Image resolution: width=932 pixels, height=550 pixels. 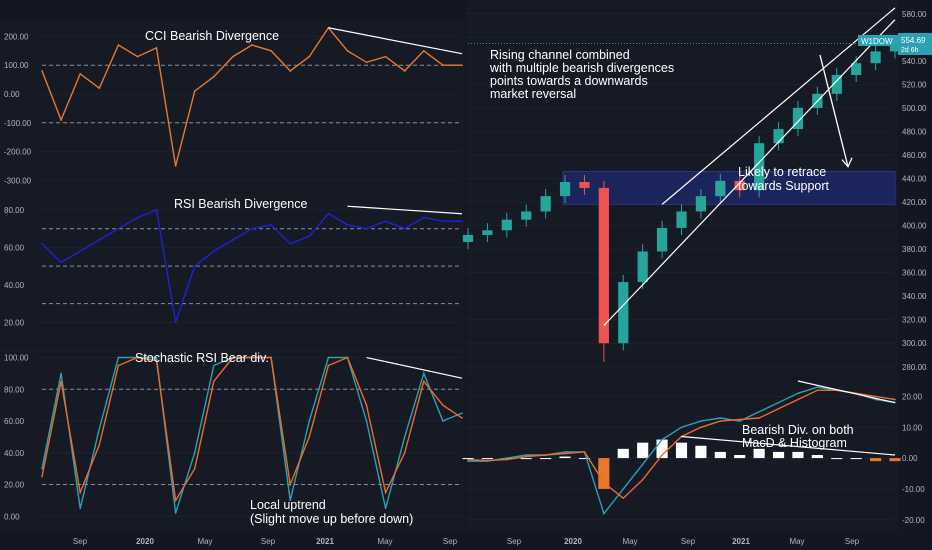 What do you see at coordinates (914, 296) in the screenshot?
I see `price-y-tick-label: 340.00` at bounding box center [914, 296].